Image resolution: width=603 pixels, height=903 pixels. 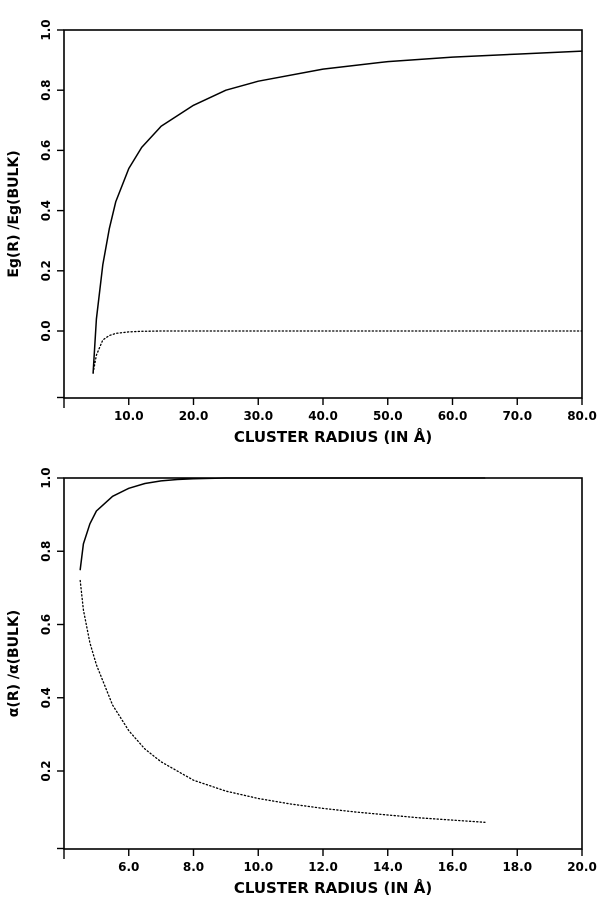 I want to click on x-tick-label: 6.0, so click(x=128, y=867).